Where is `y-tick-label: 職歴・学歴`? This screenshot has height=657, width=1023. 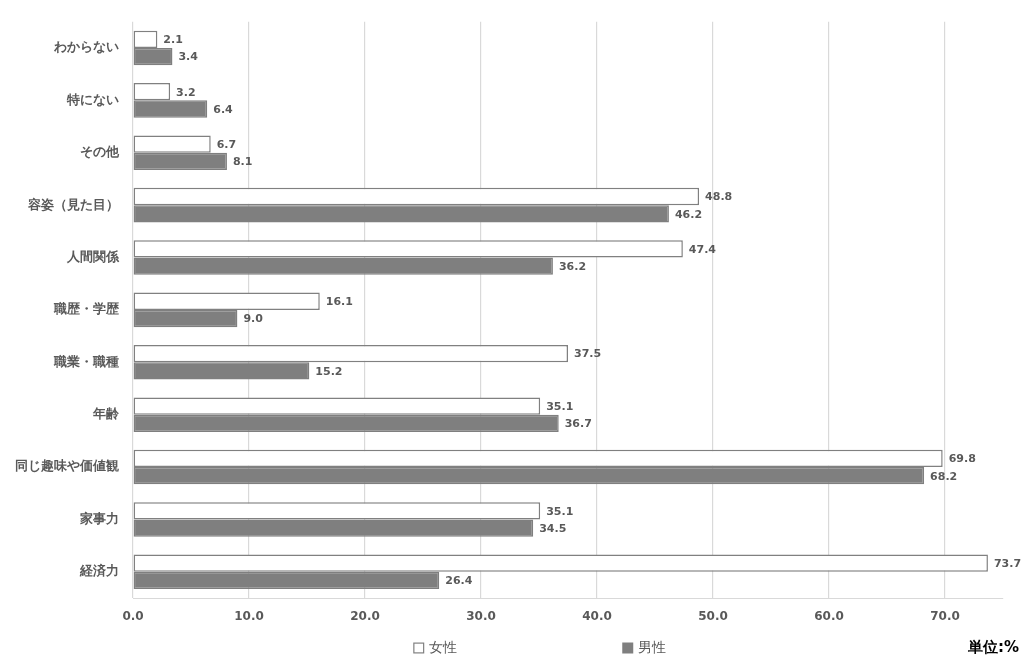
y-tick-label: 職歴・学歴 is located at coordinates (86, 309).